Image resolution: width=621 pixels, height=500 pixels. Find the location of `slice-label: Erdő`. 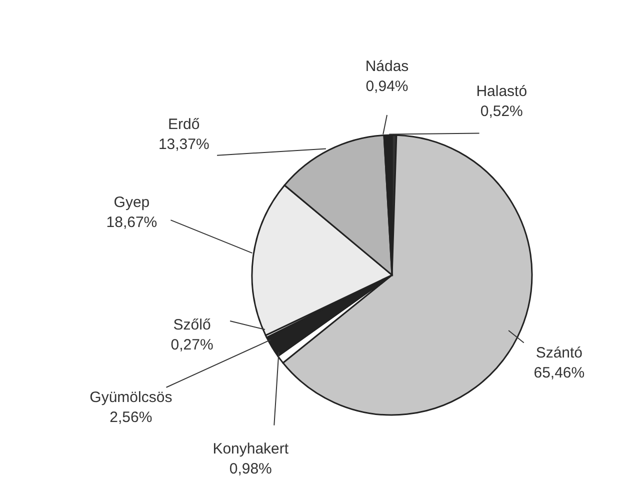

slice-label: Erdő is located at coordinates (184, 124).